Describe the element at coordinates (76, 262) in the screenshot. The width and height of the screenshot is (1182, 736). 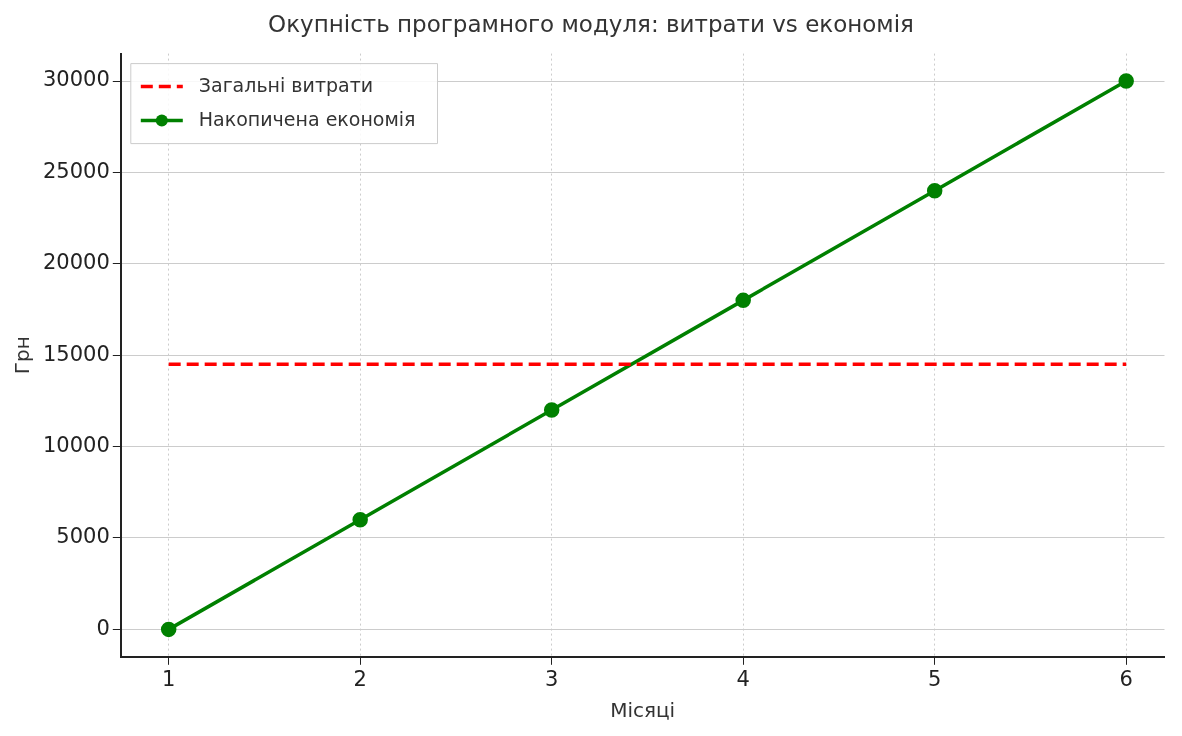
I see `y-tick-label: 20000` at that location.